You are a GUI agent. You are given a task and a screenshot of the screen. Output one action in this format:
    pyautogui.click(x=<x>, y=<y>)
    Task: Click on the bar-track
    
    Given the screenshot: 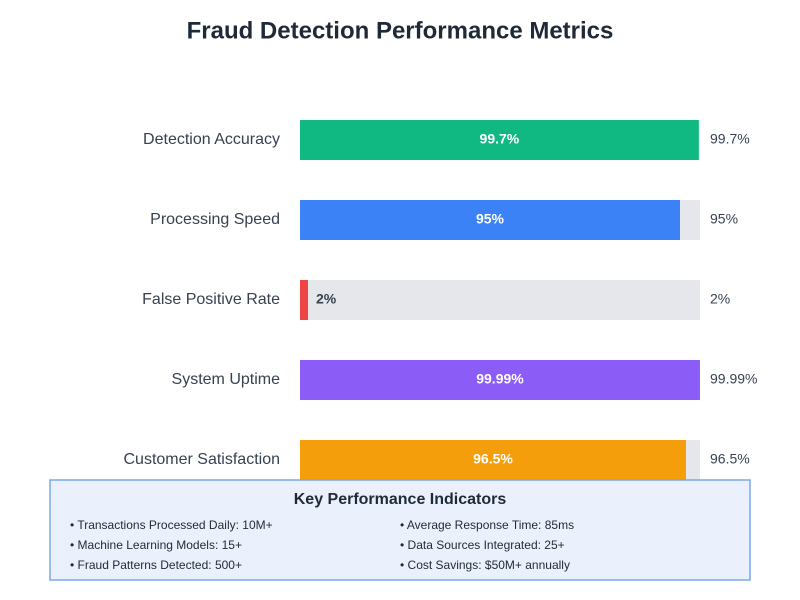 What is the action you would take?
    pyautogui.click(x=500, y=300)
    